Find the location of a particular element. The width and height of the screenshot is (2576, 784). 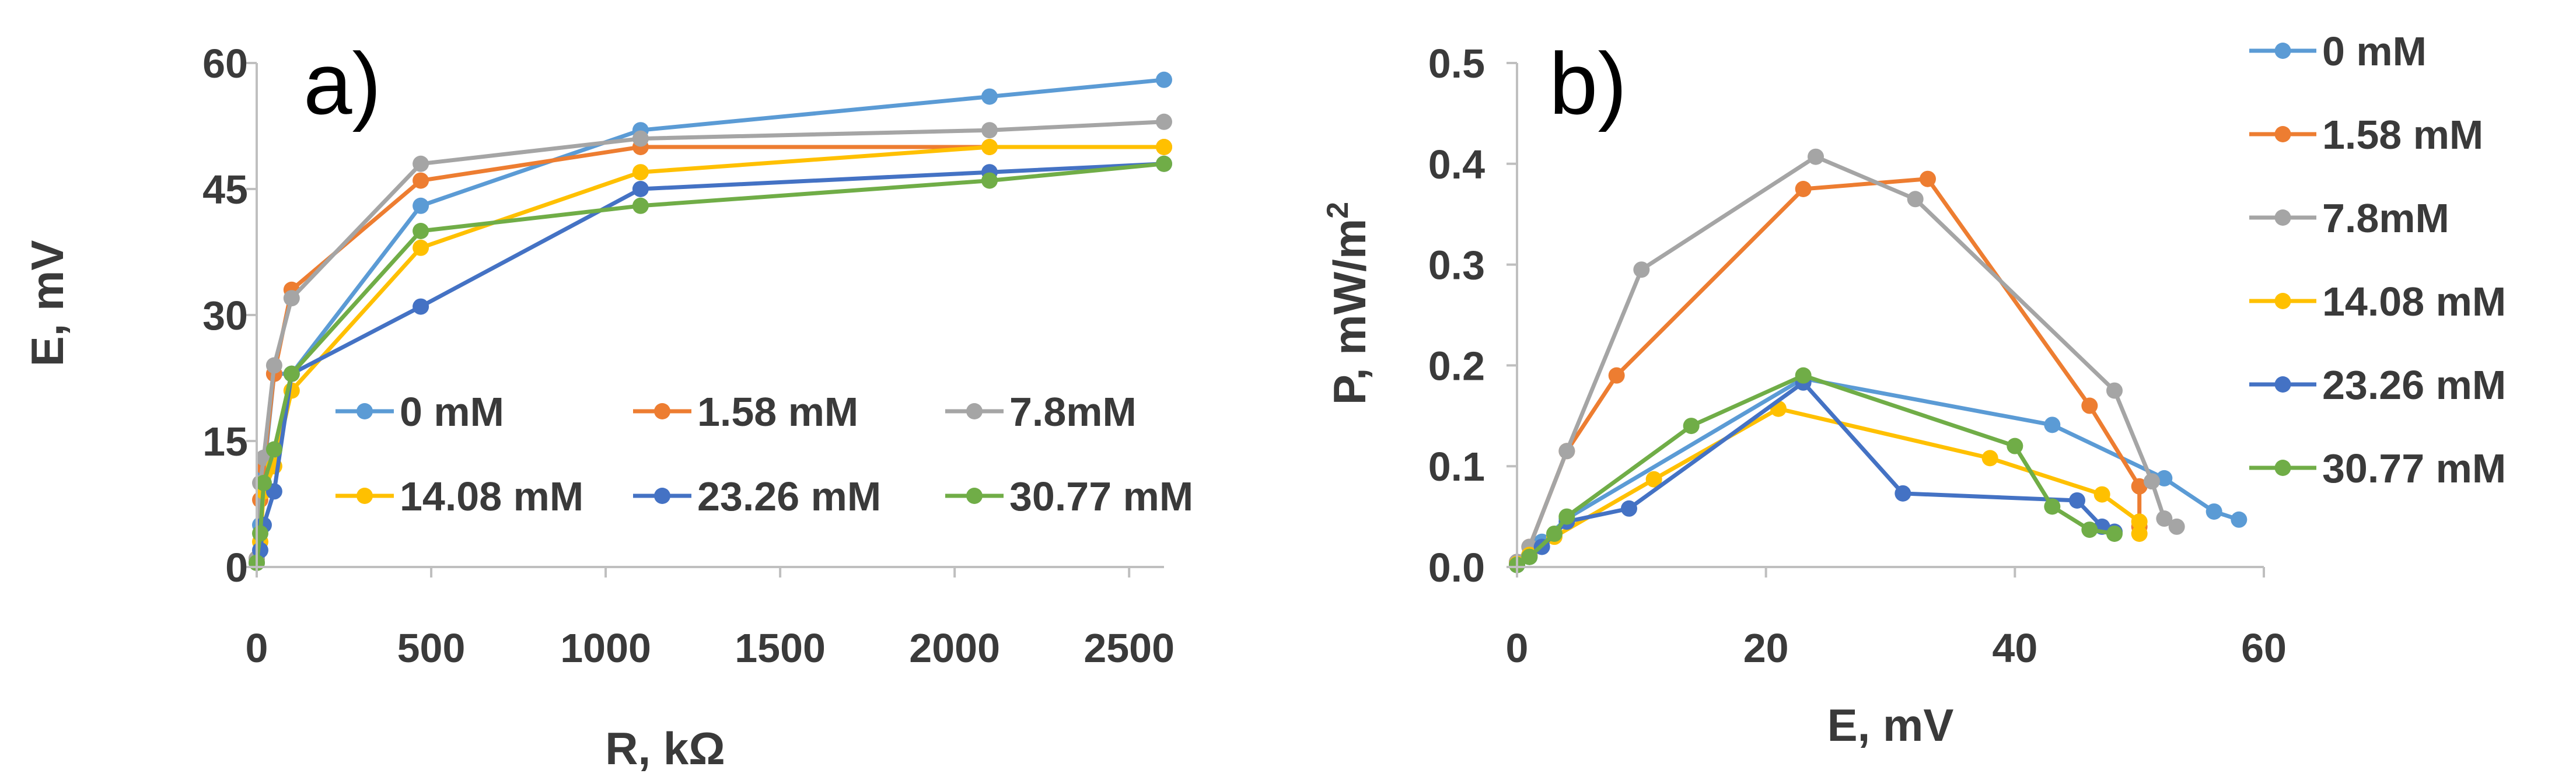

panel-a-x-tick-label: 1500 is located at coordinates (780, 648).